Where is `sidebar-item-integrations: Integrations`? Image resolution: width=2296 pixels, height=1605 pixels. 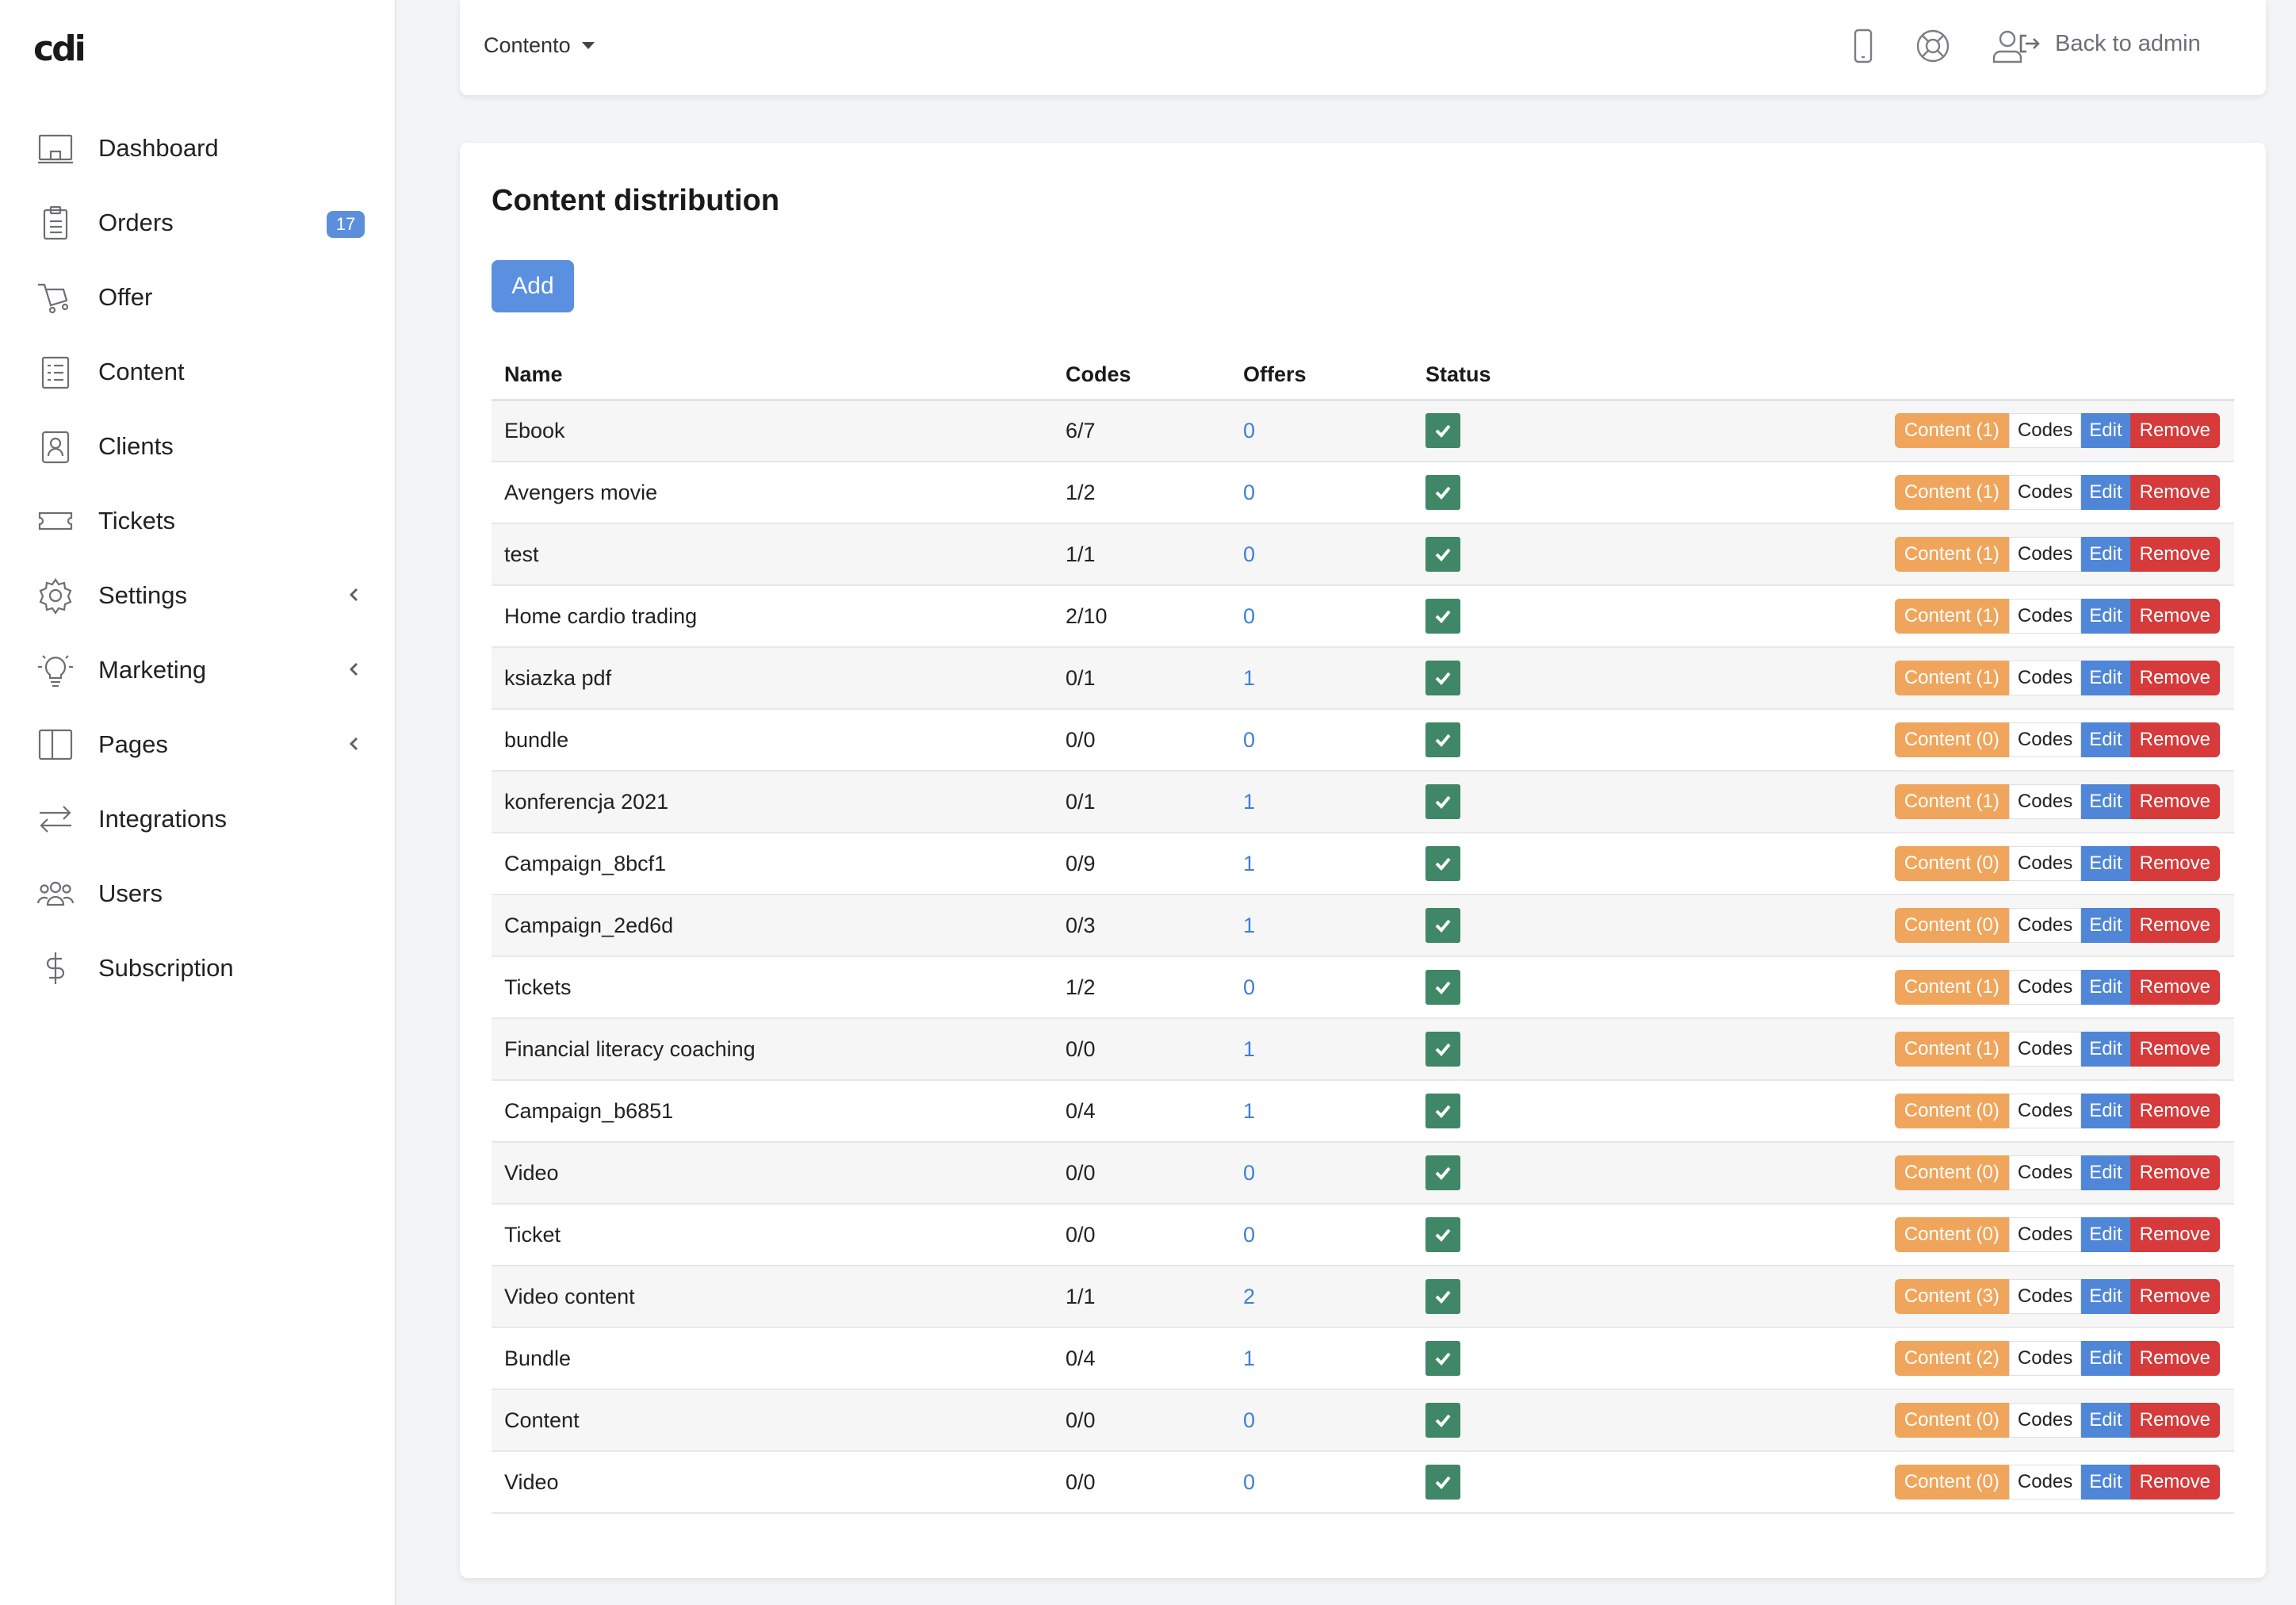 sidebar-item-integrations: Integrations is located at coordinates (198, 819).